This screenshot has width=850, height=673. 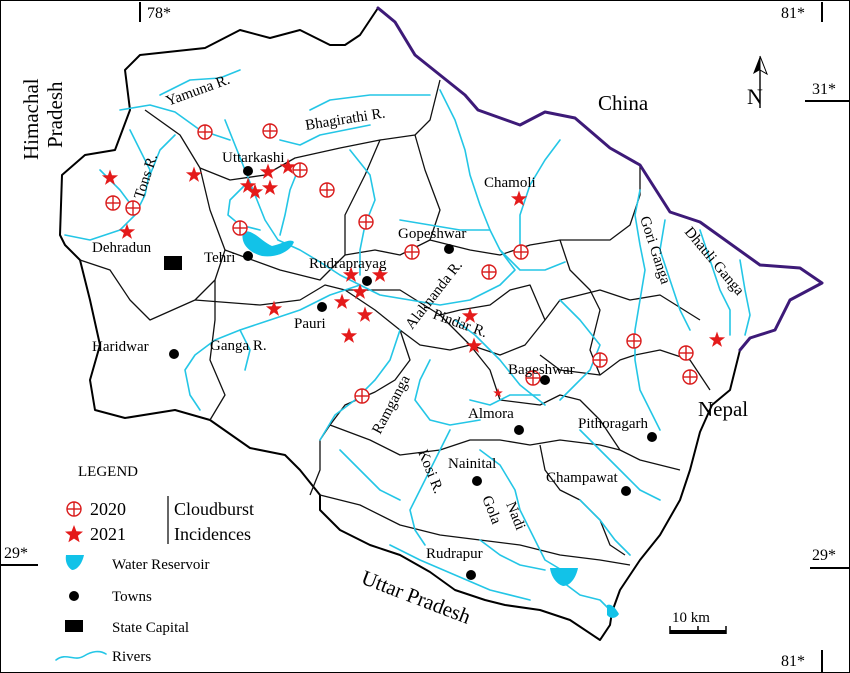 I want to click on legend-reservoir-label: Water Reservoir, so click(x=161, y=565).